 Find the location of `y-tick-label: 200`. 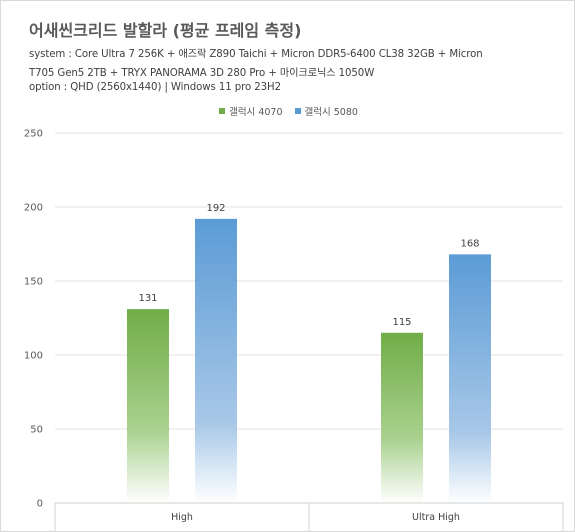

y-tick-label: 200 is located at coordinates (33, 208).